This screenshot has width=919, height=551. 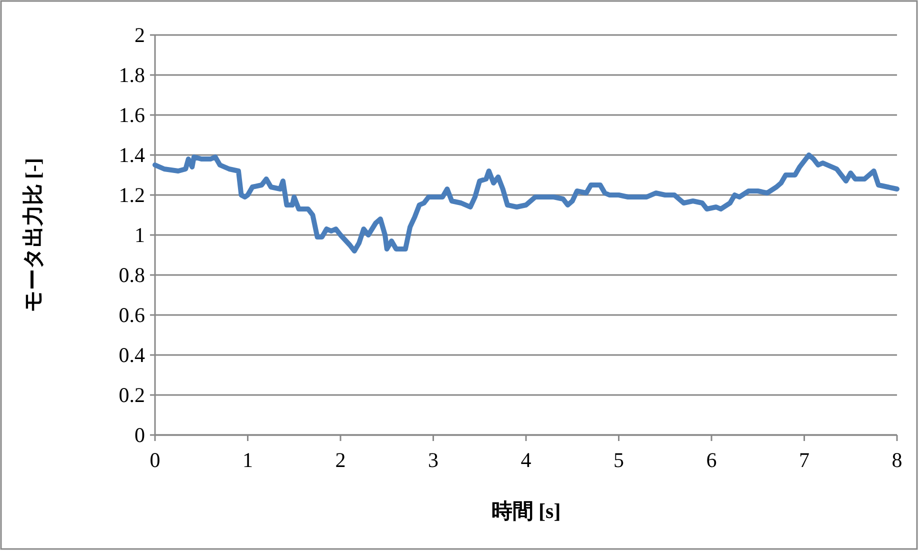 What do you see at coordinates (139, 235) in the screenshot?
I see `y-tick-label: 1` at bounding box center [139, 235].